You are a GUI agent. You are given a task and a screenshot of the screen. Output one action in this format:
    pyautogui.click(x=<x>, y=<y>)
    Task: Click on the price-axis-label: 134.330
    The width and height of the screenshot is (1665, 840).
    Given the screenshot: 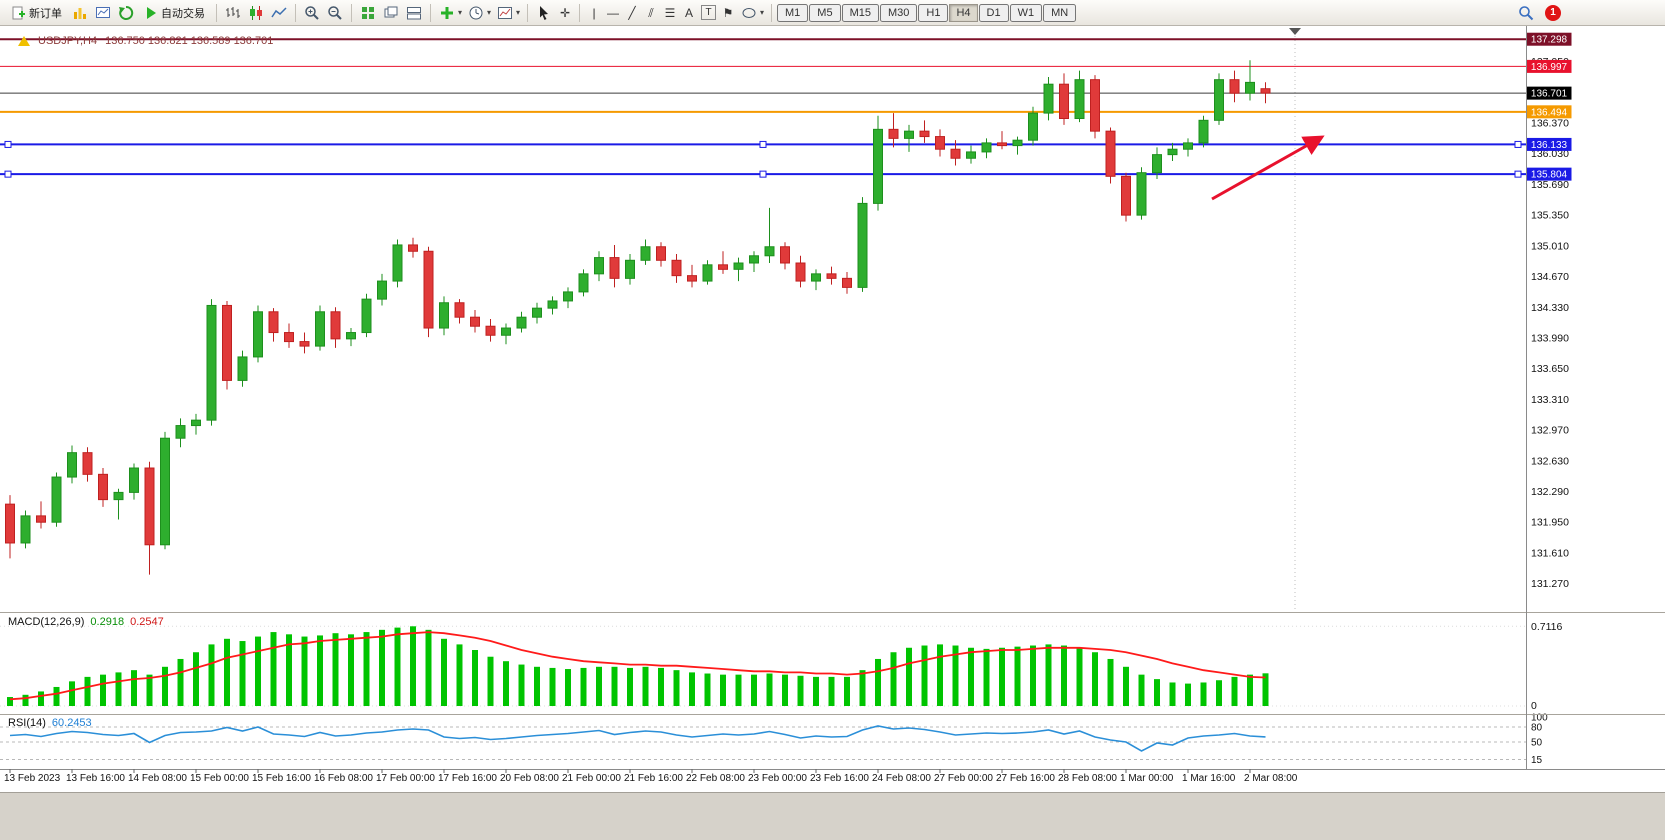 What is the action you would take?
    pyautogui.click(x=1550, y=308)
    